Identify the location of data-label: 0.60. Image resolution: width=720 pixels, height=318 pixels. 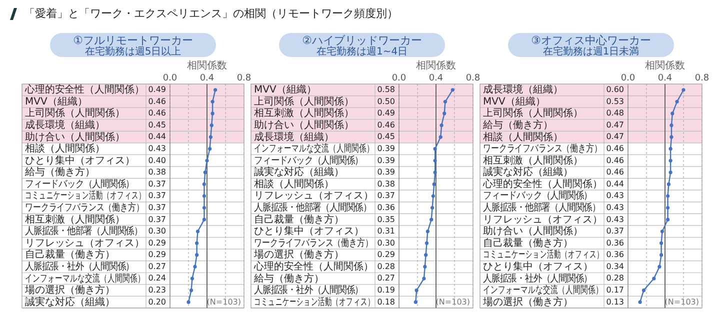
(615, 89).